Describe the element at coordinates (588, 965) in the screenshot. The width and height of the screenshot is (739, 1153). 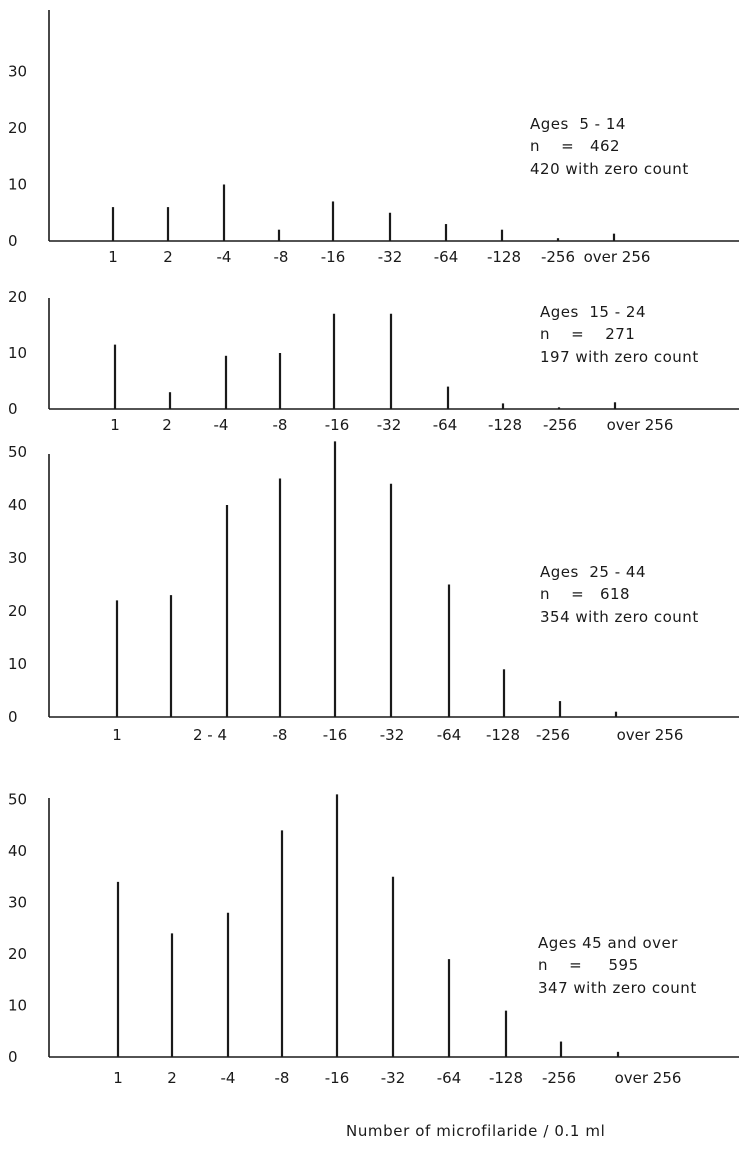
I see `annotation-line: n = 595` at that location.